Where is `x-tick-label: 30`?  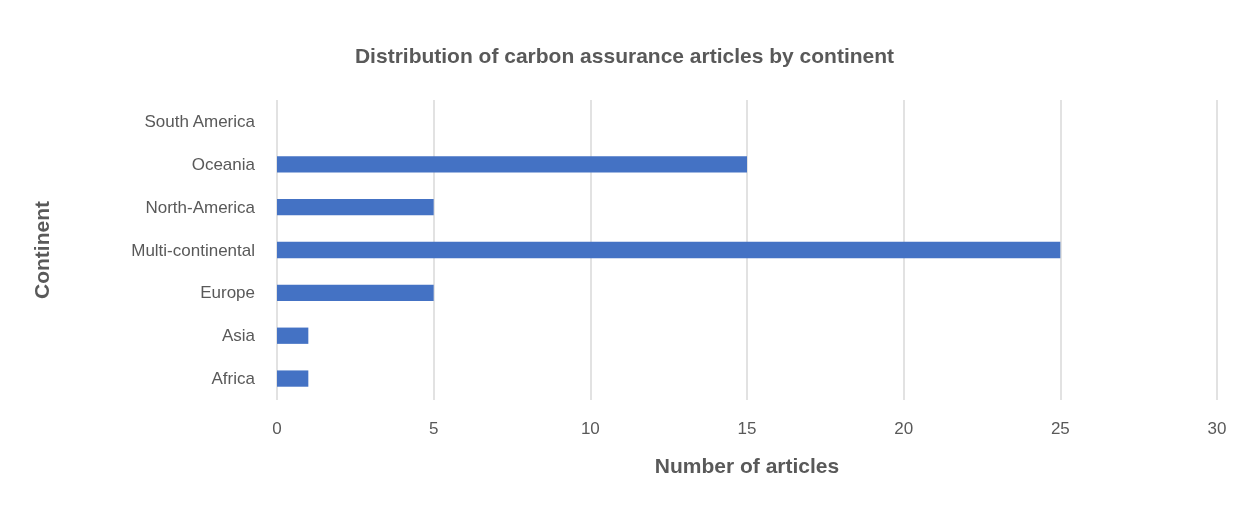 x-tick-label: 30 is located at coordinates (1217, 428).